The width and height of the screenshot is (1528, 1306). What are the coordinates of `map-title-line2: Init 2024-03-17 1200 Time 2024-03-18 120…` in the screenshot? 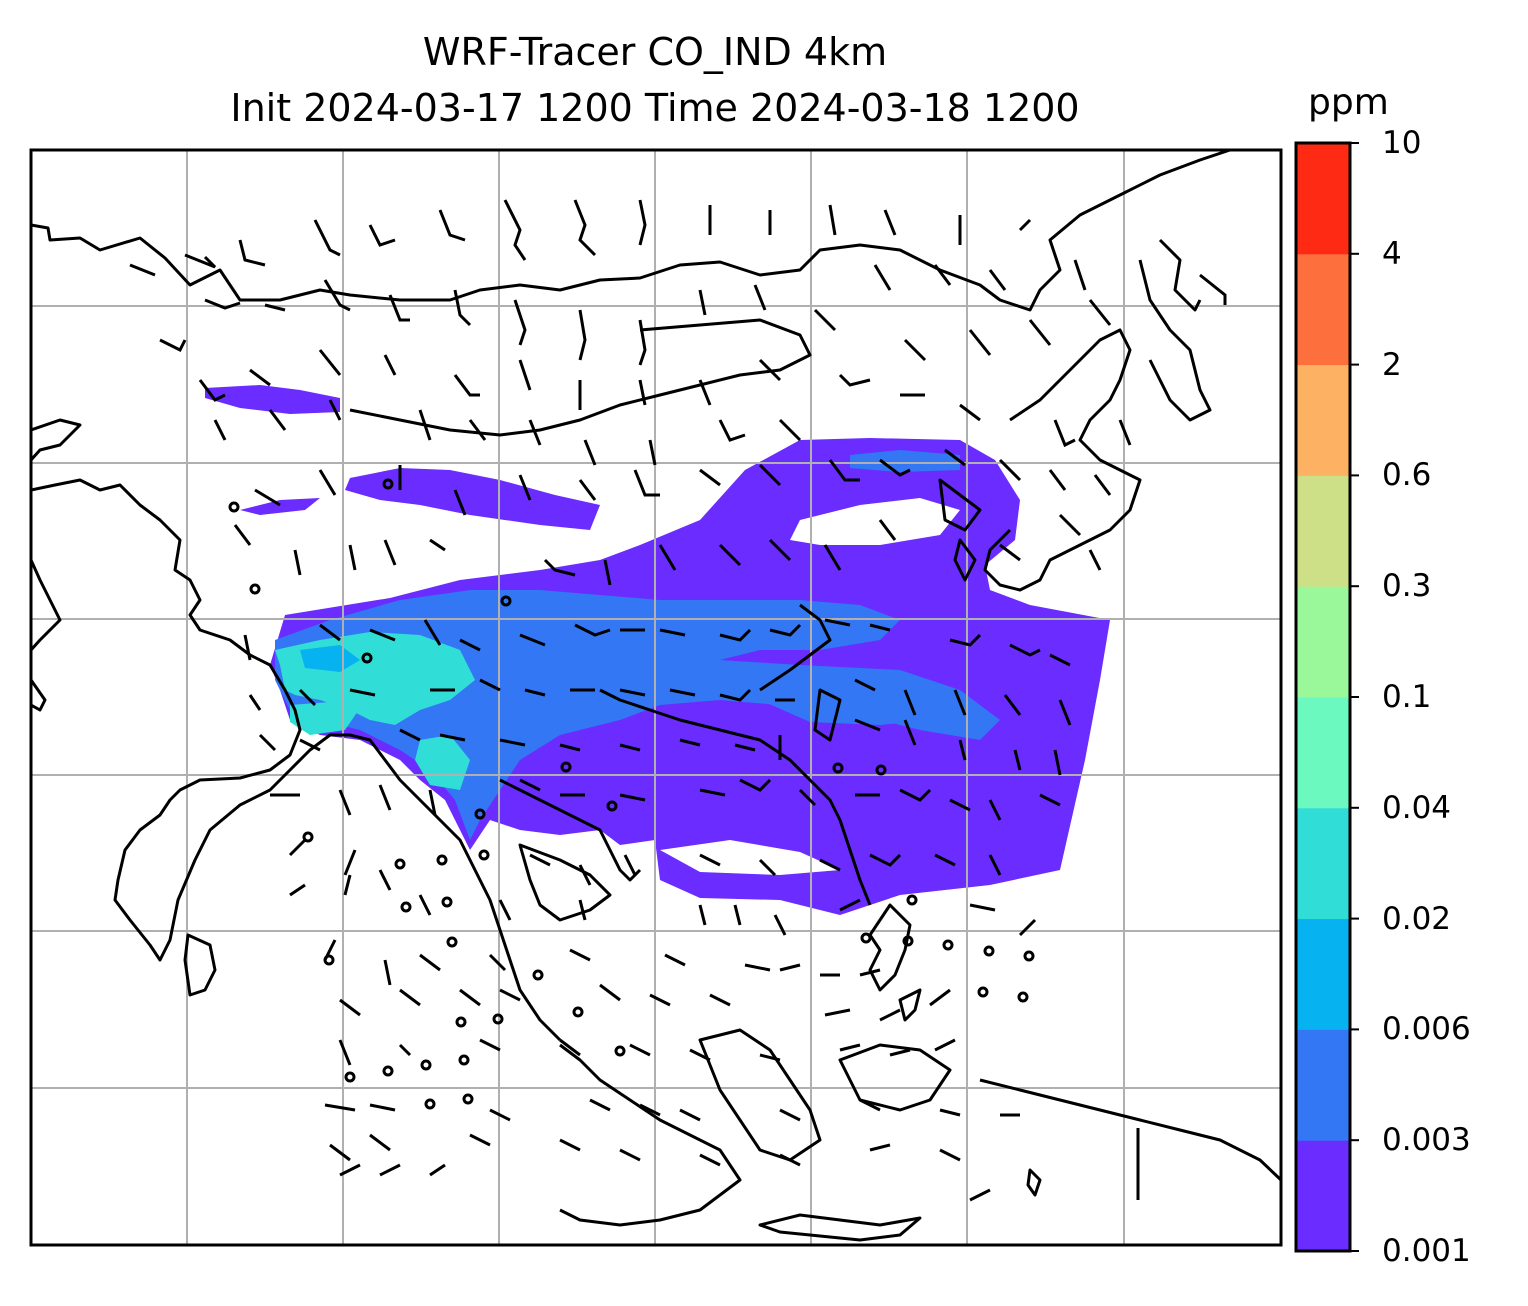 It's located at (655, 108).